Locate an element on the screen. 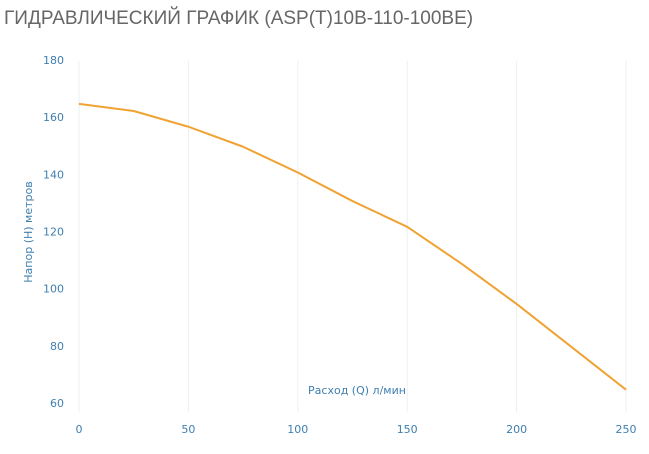  x-axis-label: Расход (Q) л/мин is located at coordinates (357, 390).